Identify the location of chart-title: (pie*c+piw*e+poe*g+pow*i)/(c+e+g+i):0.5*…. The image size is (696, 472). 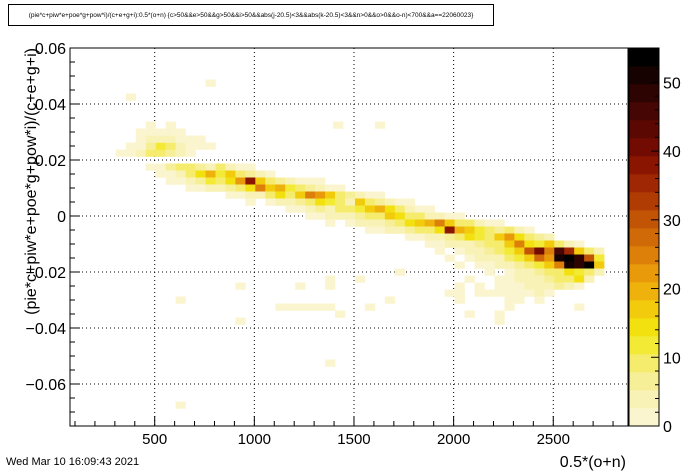
(251, 15).